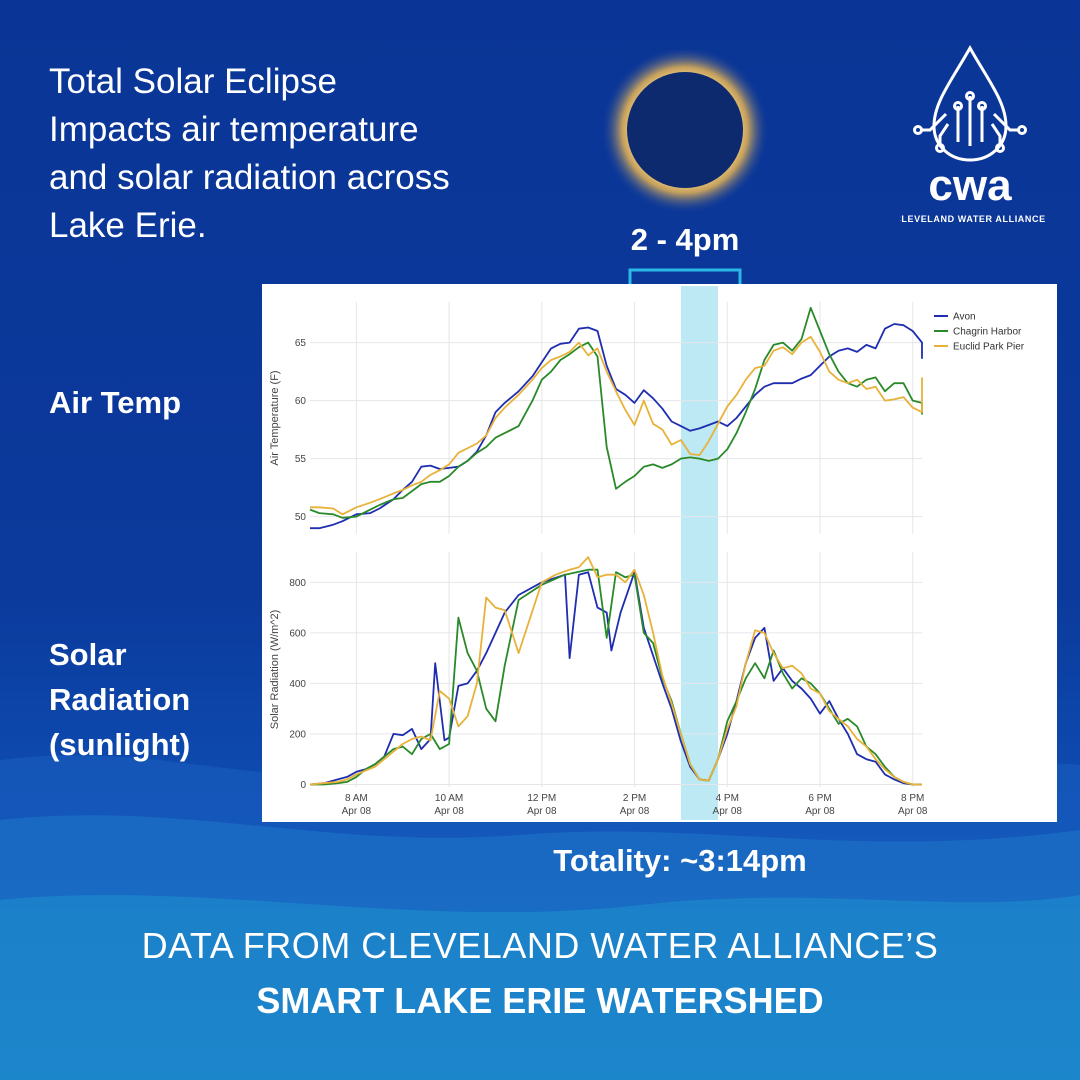 Image resolution: width=1080 pixels, height=1080 pixels. What do you see at coordinates (88, 654) in the screenshot?
I see `solar-label-line-1: Solar` at bounding box center [88, 654].